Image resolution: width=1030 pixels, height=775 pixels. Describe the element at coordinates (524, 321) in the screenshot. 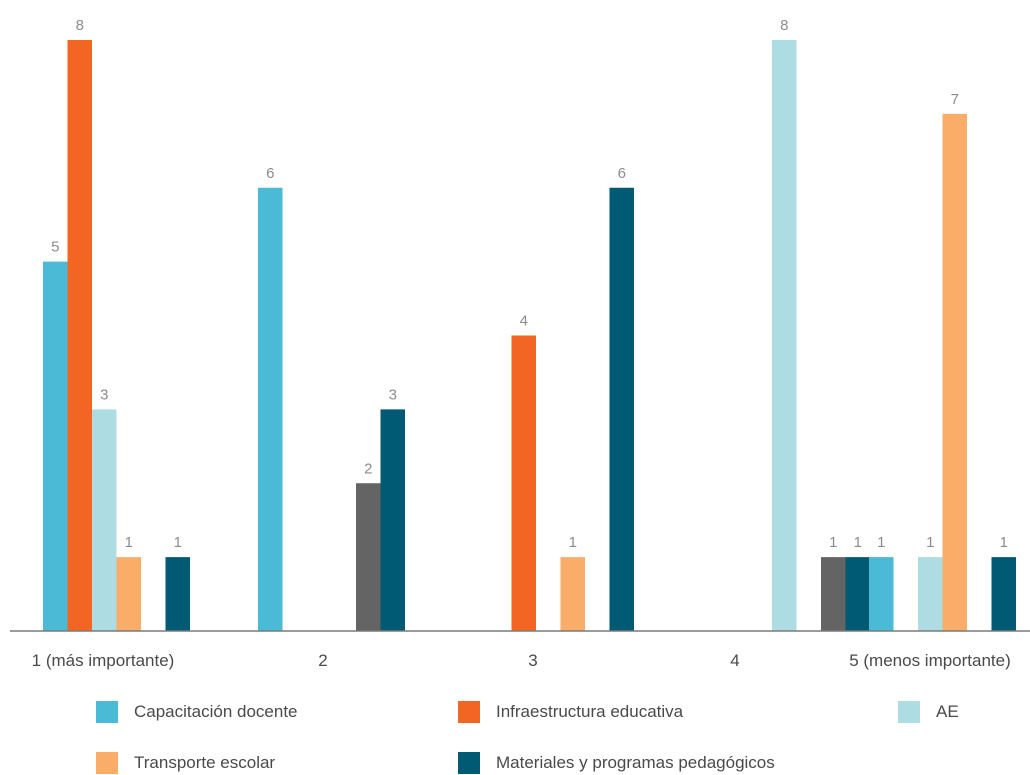

I see `data-label: 4` at that location.